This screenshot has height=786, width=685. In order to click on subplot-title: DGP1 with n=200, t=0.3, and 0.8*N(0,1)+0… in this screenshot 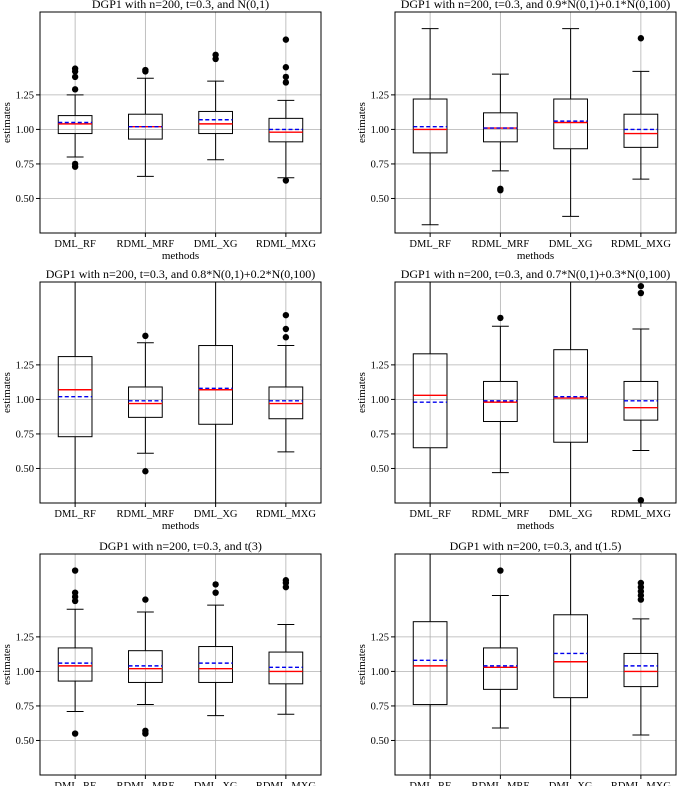, I will do `click(181, 274)`.